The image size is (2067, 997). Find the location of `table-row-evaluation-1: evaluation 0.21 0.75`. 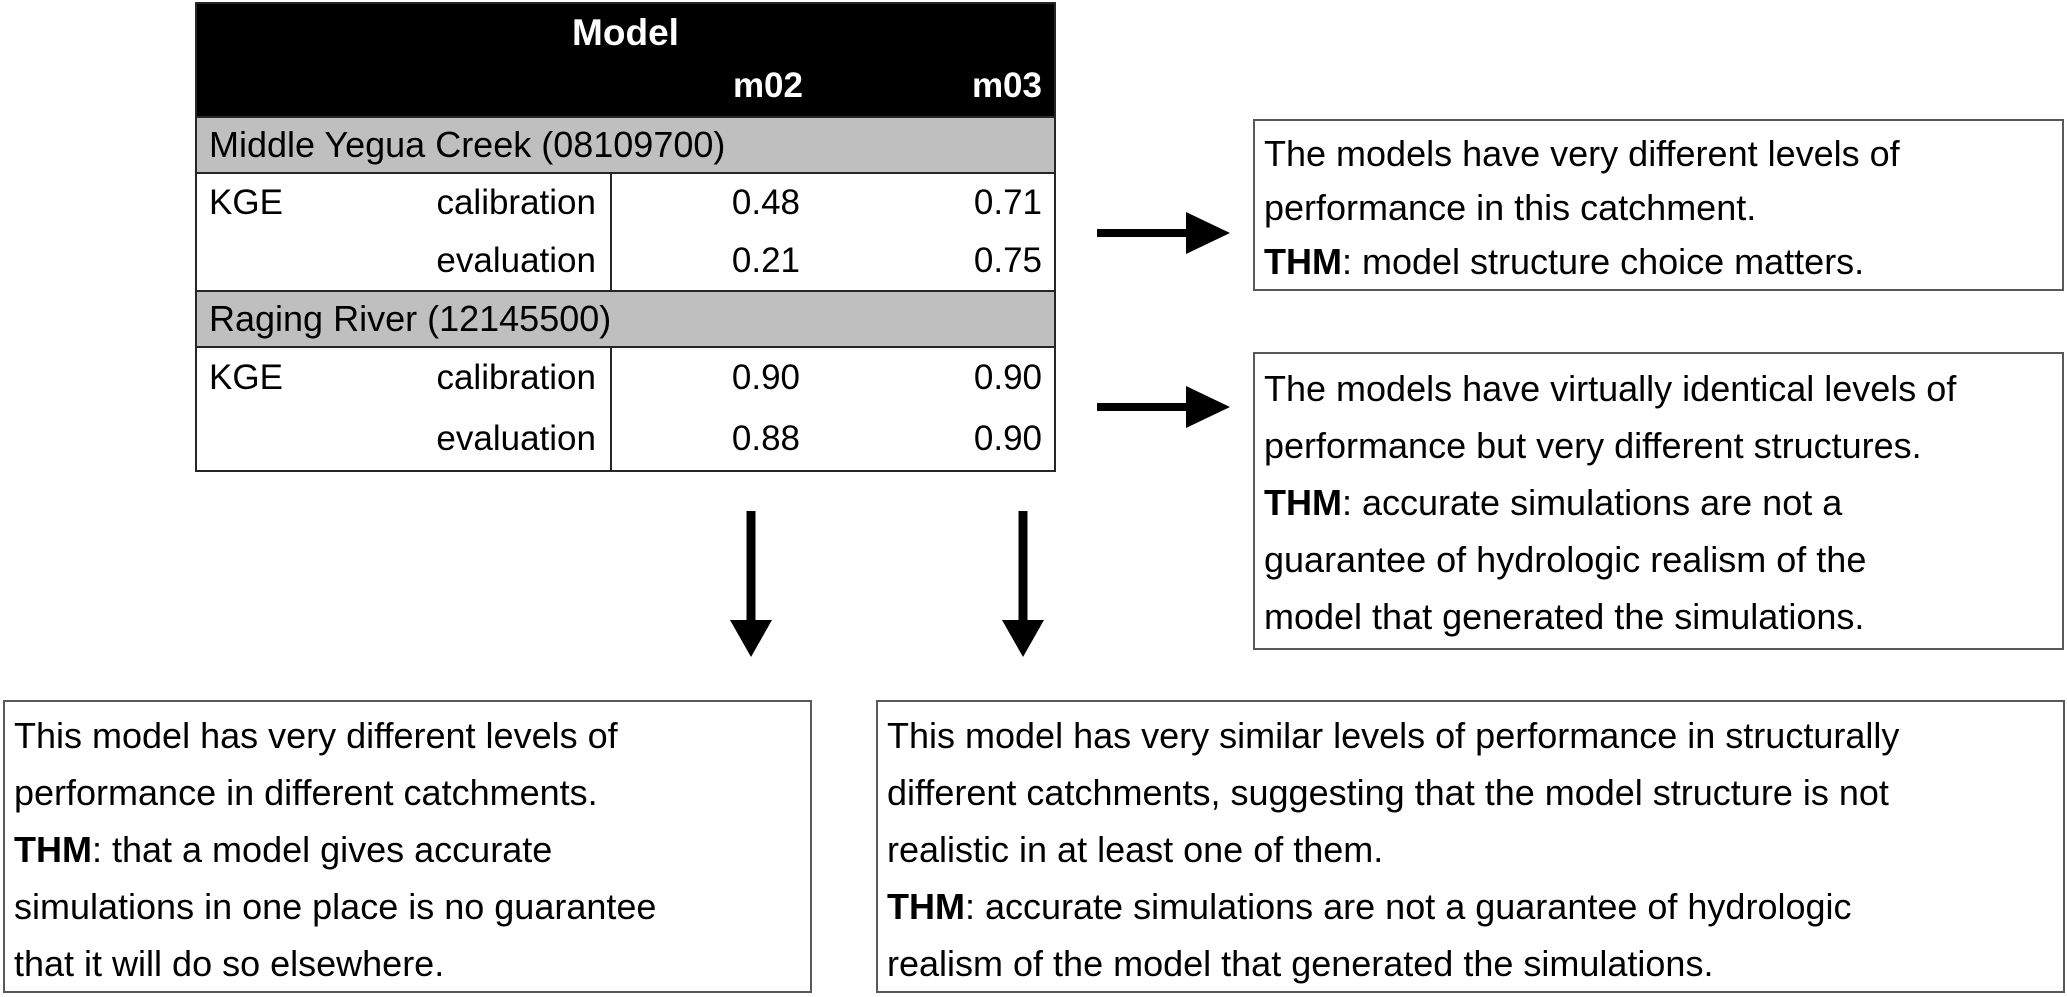

table-row-evaluation-1: evaluation 0.21 0.75 is located at coordinates (625, 261).